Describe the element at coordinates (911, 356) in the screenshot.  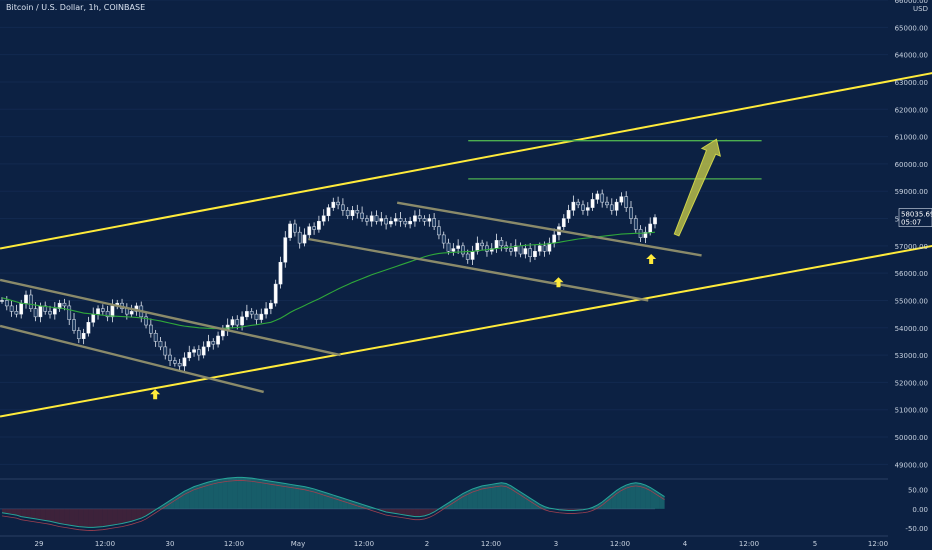
I see `y-tick-label: 53000.00` at that location.